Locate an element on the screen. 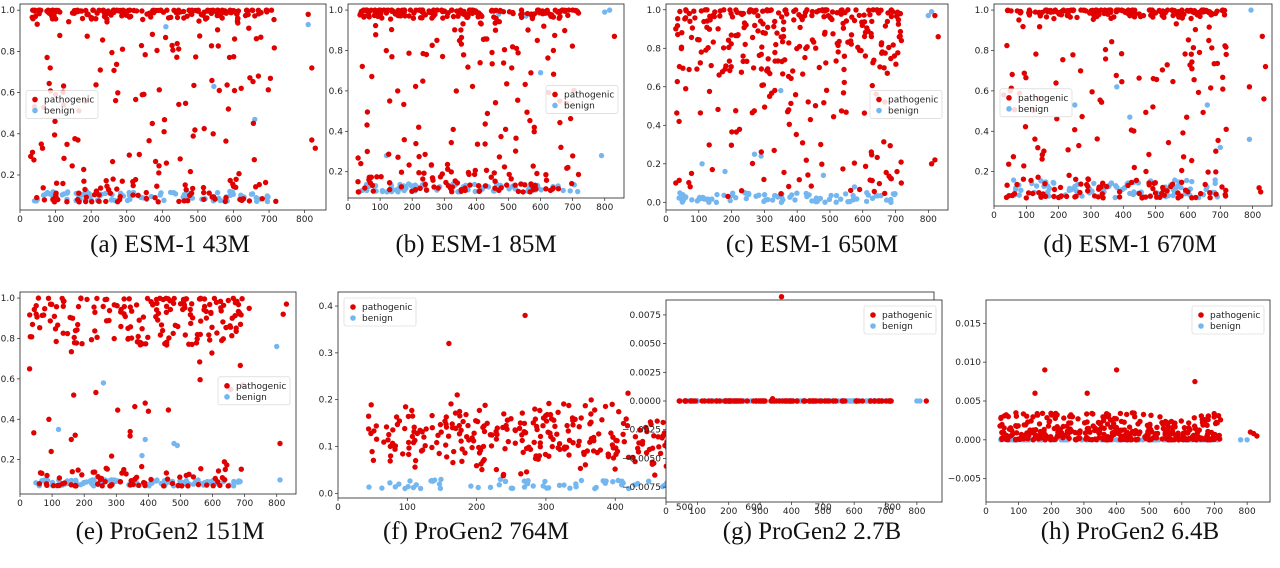  x-tick-label: 700 is located at coordinates (268, 220).